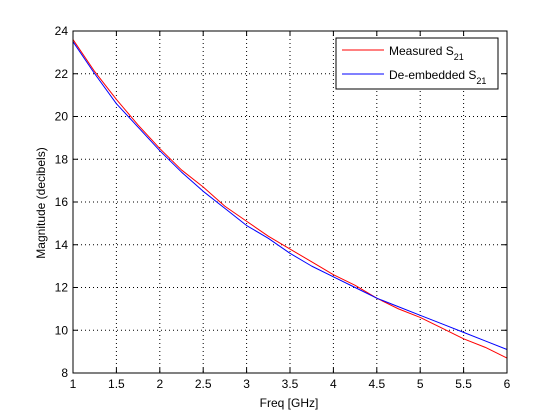  What do you see at coordinates (246, 384) in the screenshot?
I see `x-tick-label: 3` at bounding box center [246, 384].